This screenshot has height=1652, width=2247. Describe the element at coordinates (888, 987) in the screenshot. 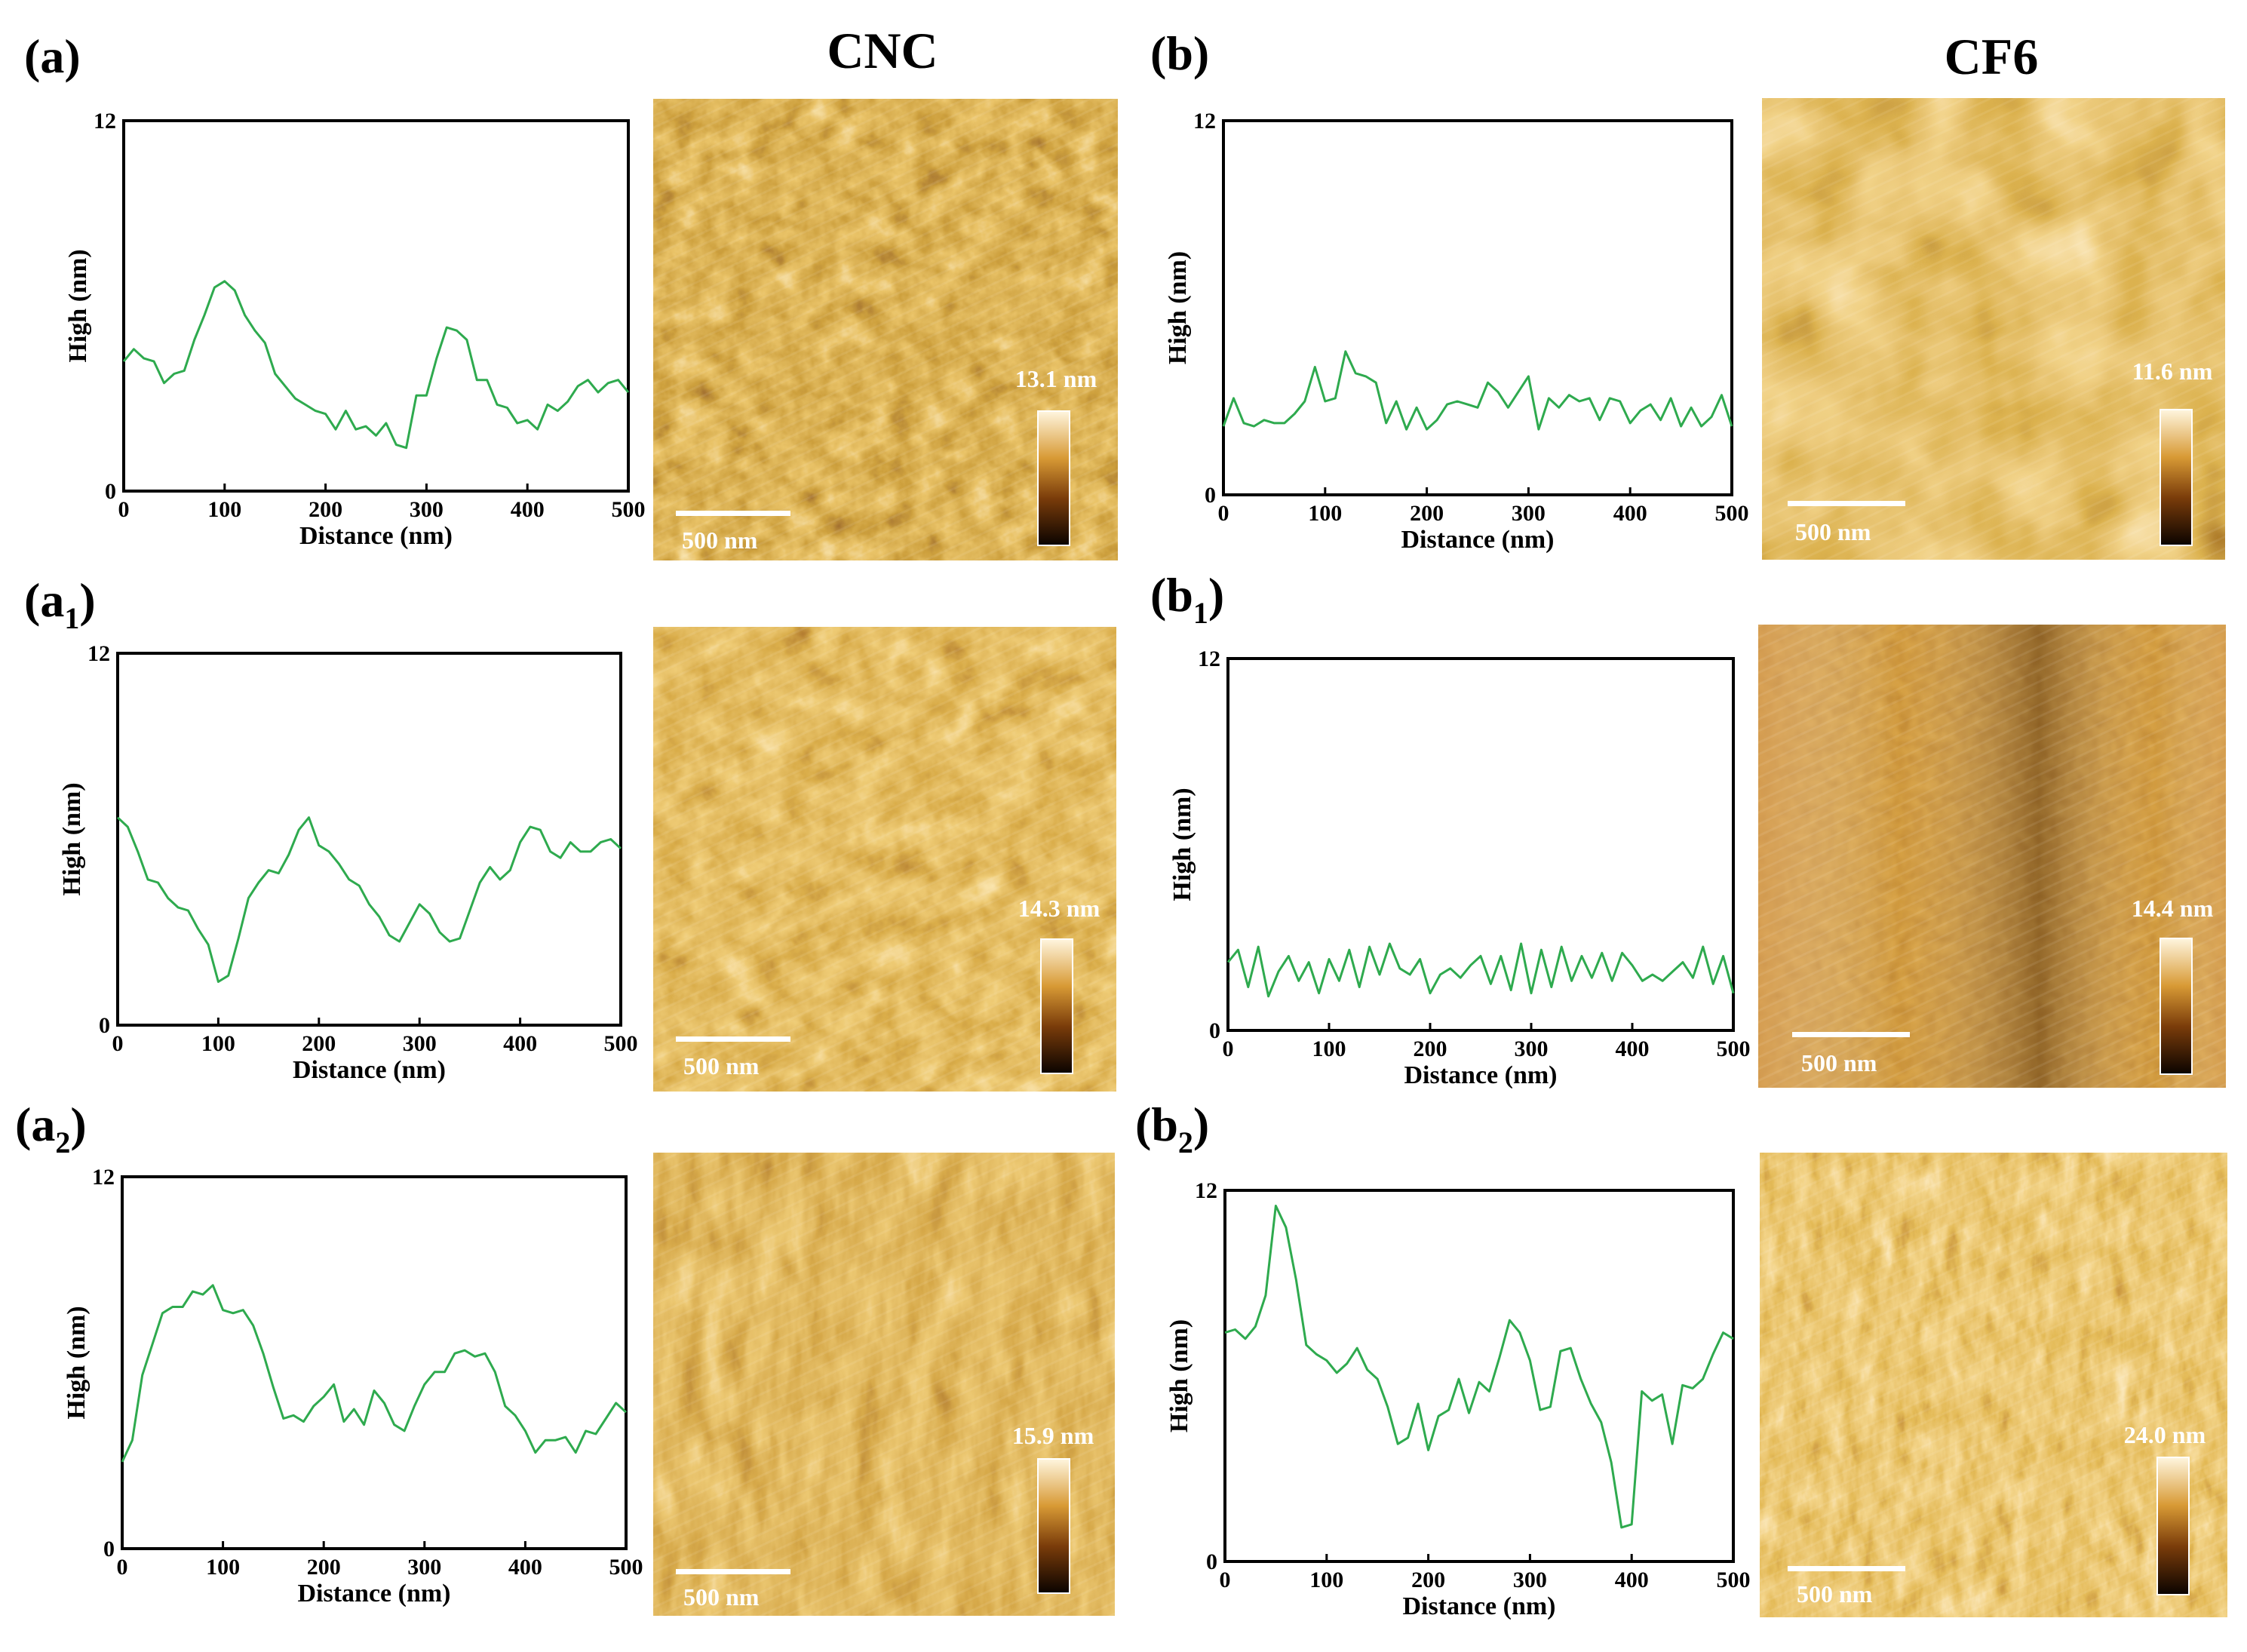

I see `afm-overlay-a1: 14.3 nm 500 nm` at that location.